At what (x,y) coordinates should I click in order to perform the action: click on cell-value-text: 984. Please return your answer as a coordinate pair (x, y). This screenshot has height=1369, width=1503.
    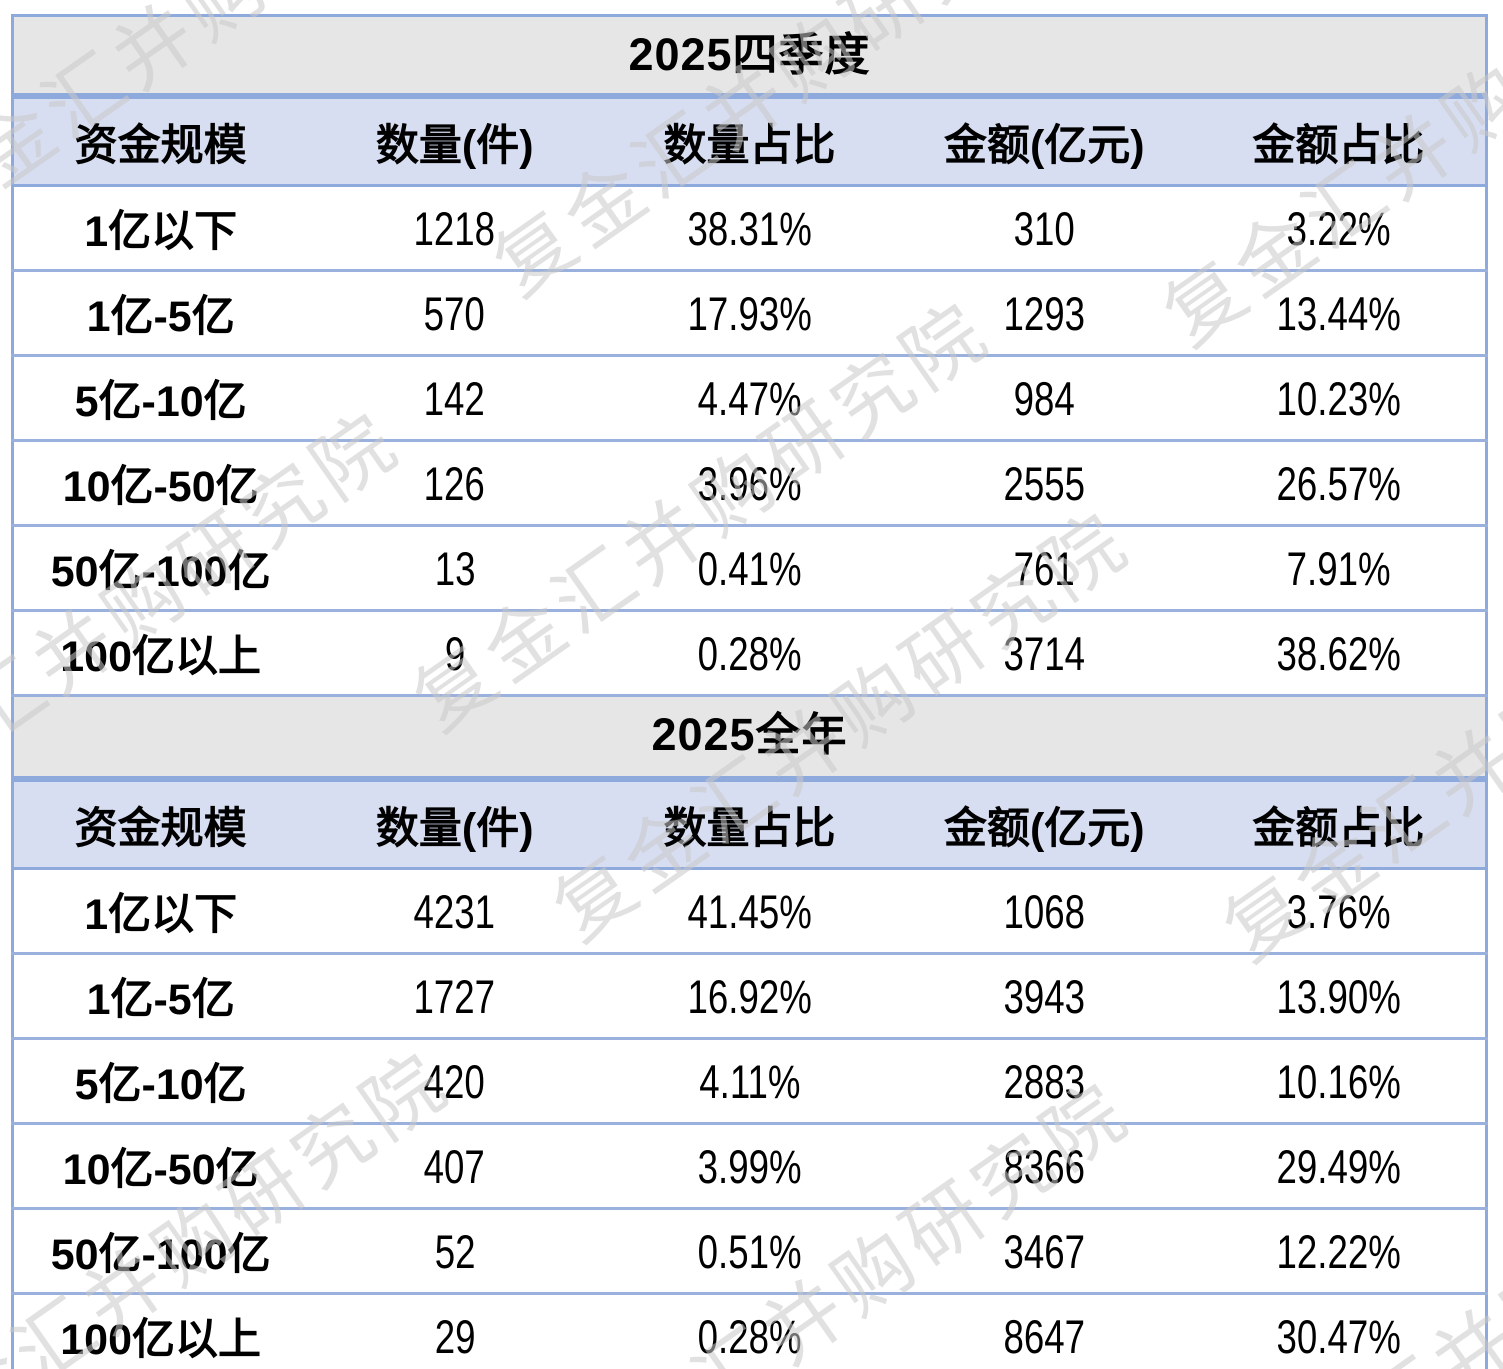
    Looking at the image, I should click on (1044, 398).